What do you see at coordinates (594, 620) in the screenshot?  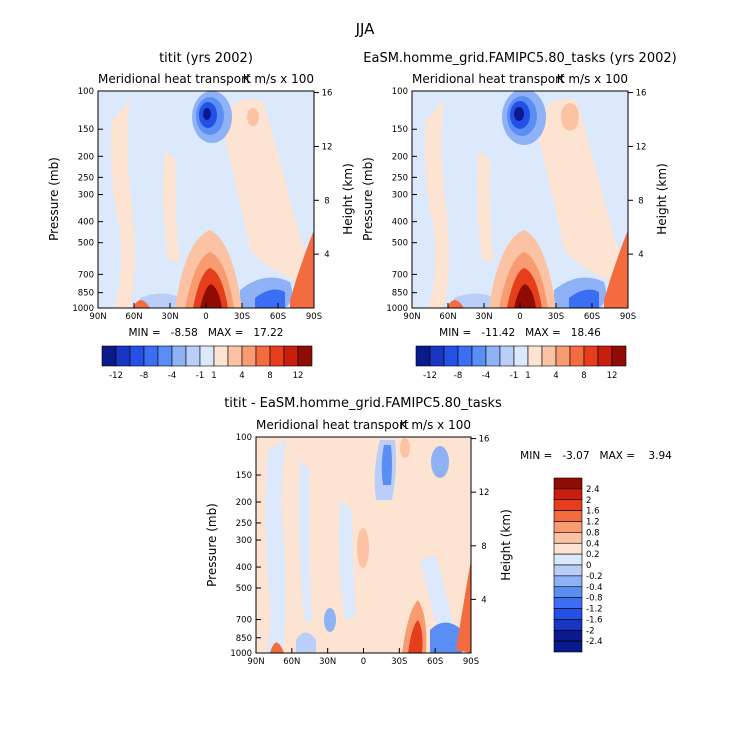 I see `panel-3-colorbar-label-12: -1.6` at bounding box center [594, 620].